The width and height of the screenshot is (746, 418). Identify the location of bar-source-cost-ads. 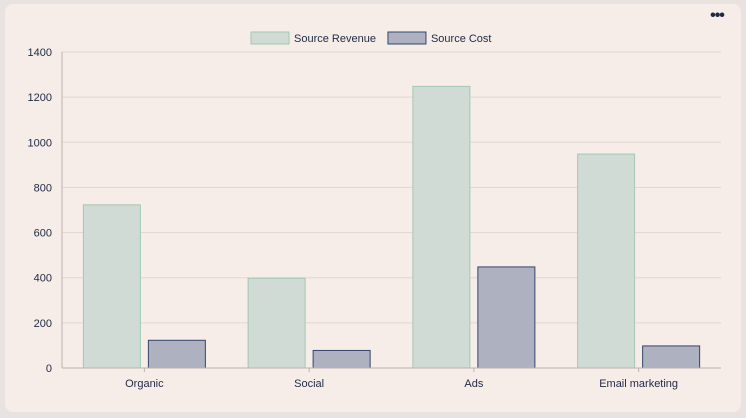
(506, 317).